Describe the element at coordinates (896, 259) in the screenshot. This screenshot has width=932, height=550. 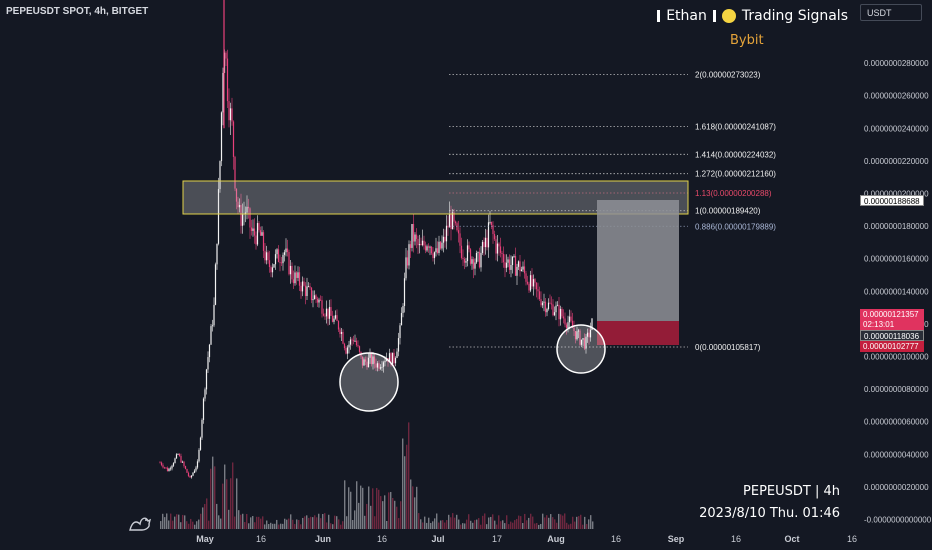
I see `price-axis-label: 0.0000000160000` at that location.